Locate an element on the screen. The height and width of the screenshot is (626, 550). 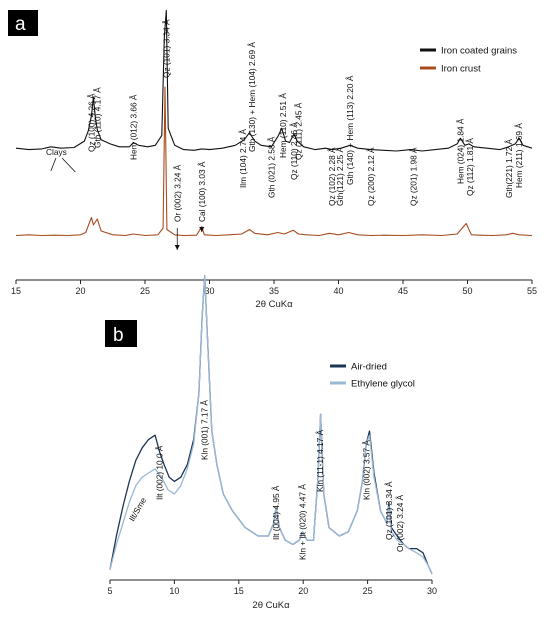
panel-a-label-box is located at coordinates (23, 23).